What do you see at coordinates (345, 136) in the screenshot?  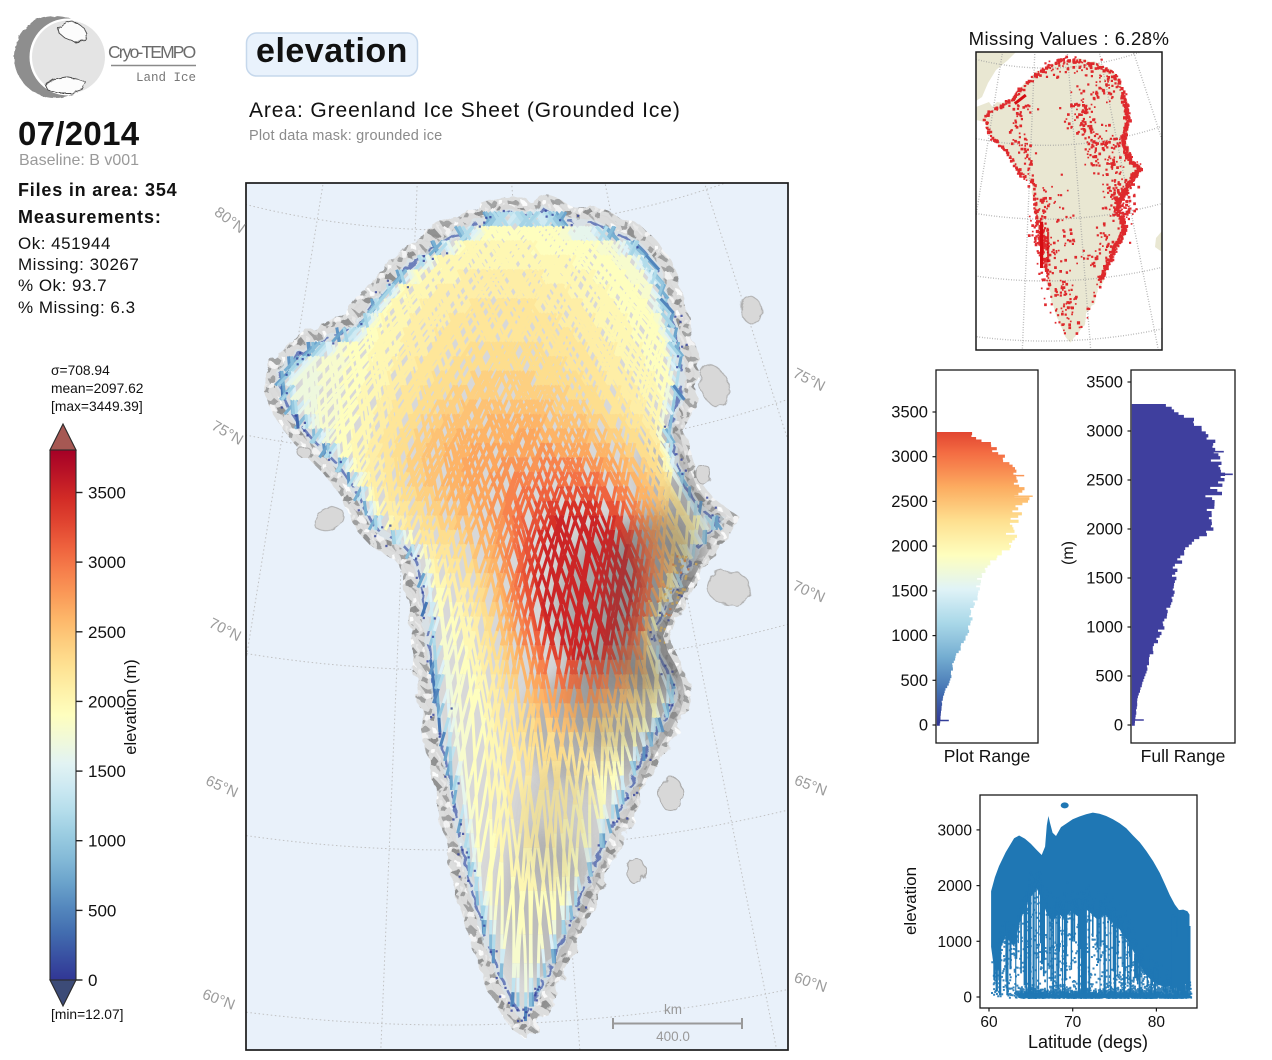 I see `svg-text: Plot data mask: grounded ice` at bounding box center [345, 136].